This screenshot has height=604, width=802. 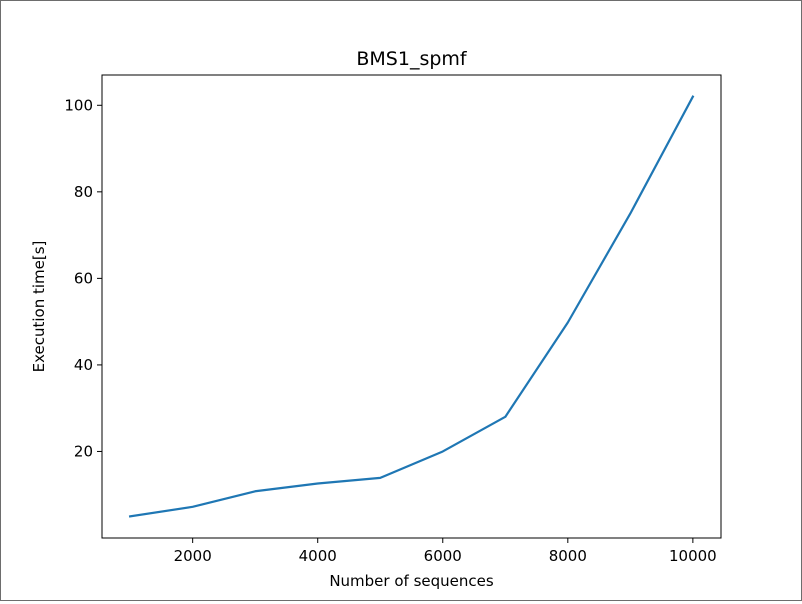 I want to click on x-tick-label: 6000, so click(x=443, y=556).